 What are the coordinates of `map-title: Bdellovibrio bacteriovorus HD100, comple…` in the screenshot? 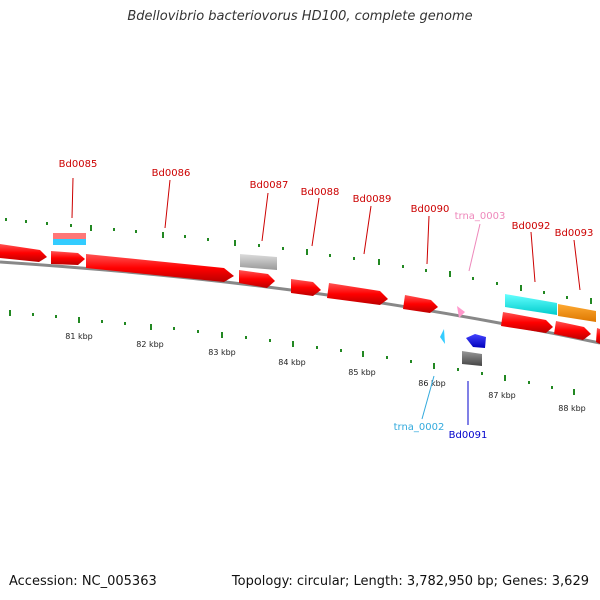 It's located at (300, 16).